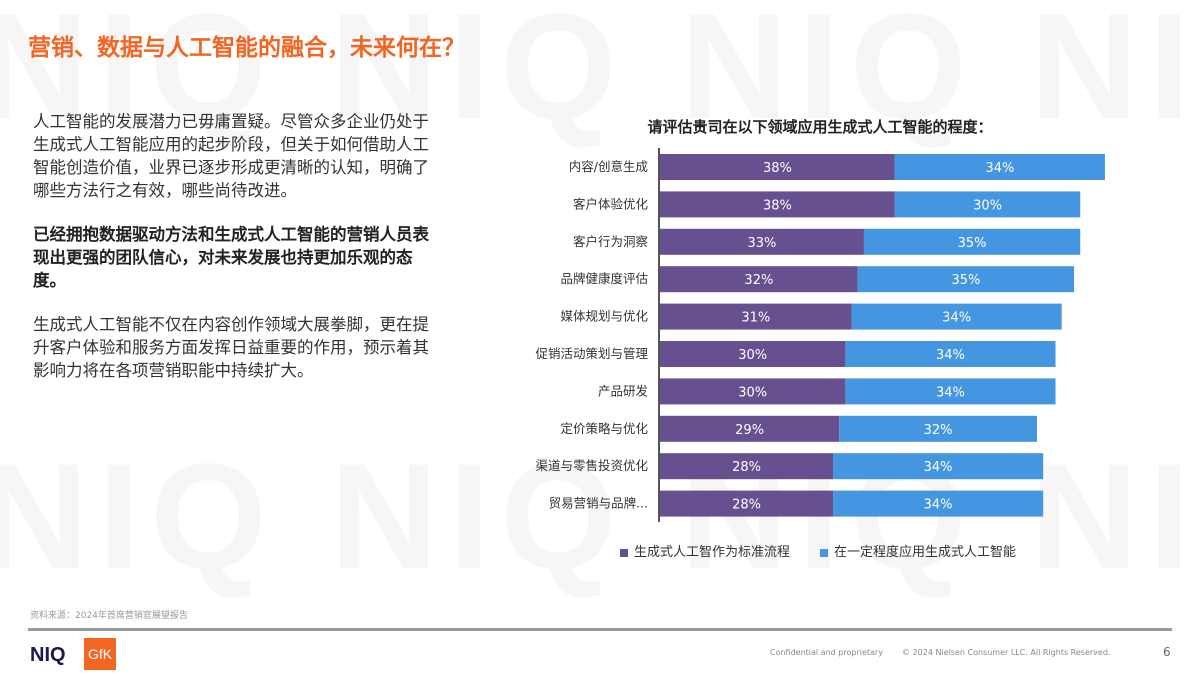 Image resolution: width=1200 pixels, height=675 pixels. What do you see at coordinates (591, 465) in the screenshot?
I see `category-label: 渠道与零售投资优化` at bounding box center [591, 465].